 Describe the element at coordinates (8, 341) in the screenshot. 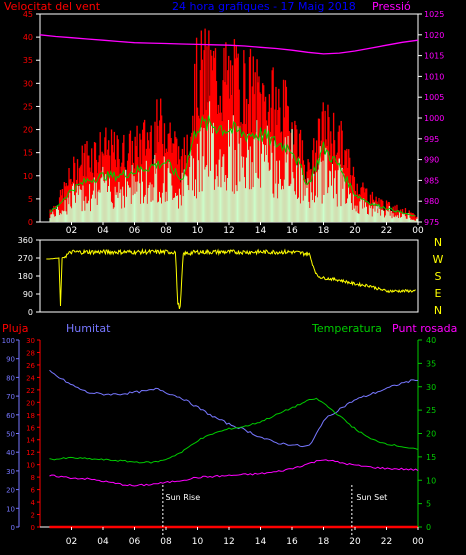

I see `humidity-tick-label: 100` at that location.